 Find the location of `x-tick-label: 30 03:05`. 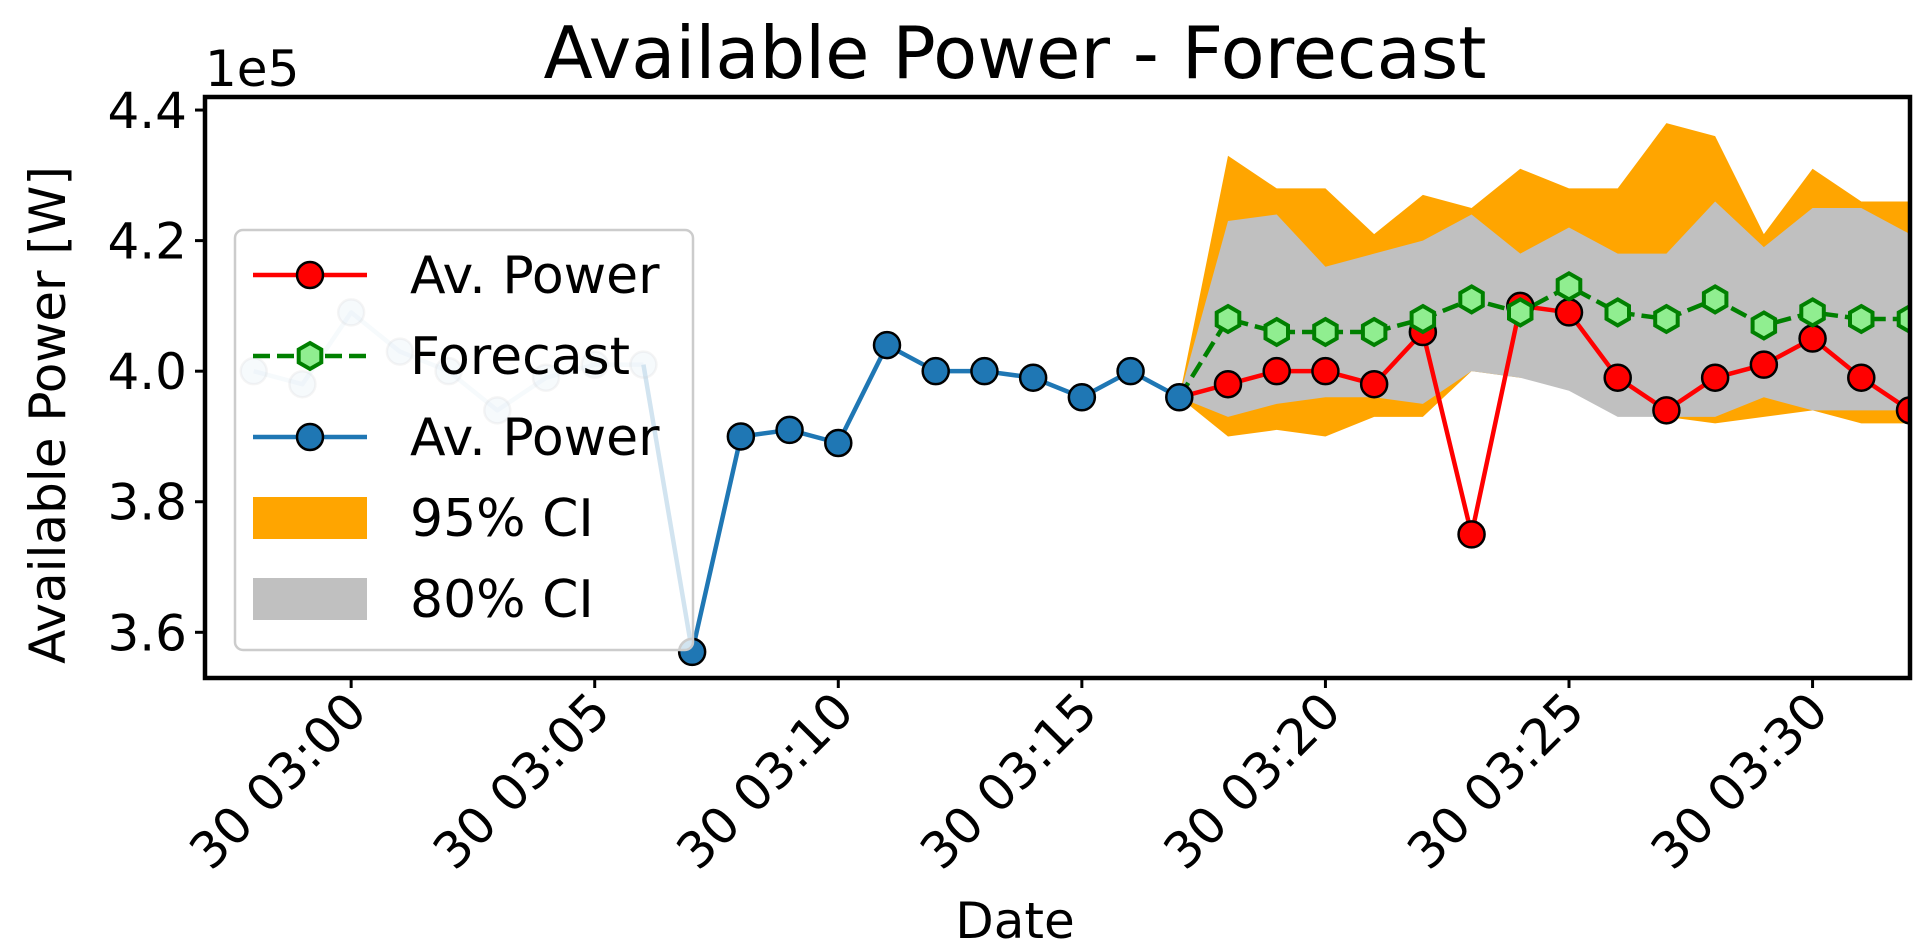

x-tick-label: 30 03:05 is located at coordinates (521, 780).